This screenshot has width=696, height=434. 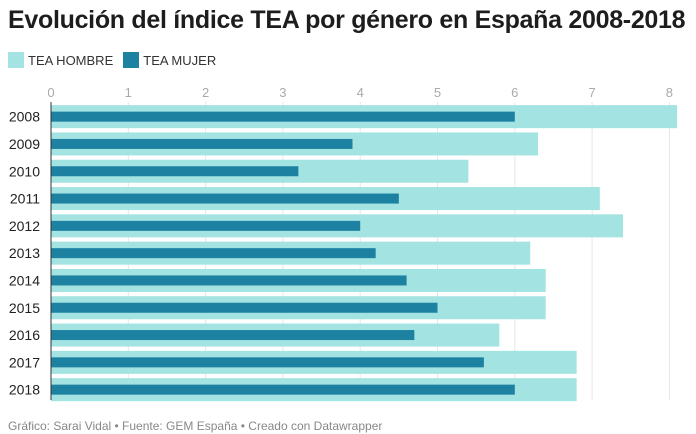 I want to click on y-category-label: 2016, so click(x=24, y=335).